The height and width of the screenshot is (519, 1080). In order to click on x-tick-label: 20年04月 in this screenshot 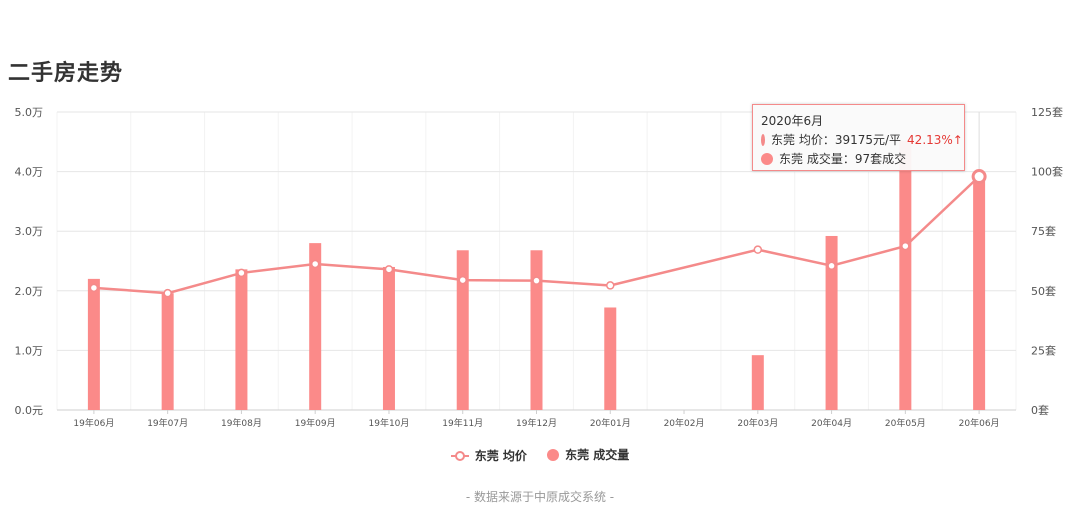, I will do `click(831, 423)`.